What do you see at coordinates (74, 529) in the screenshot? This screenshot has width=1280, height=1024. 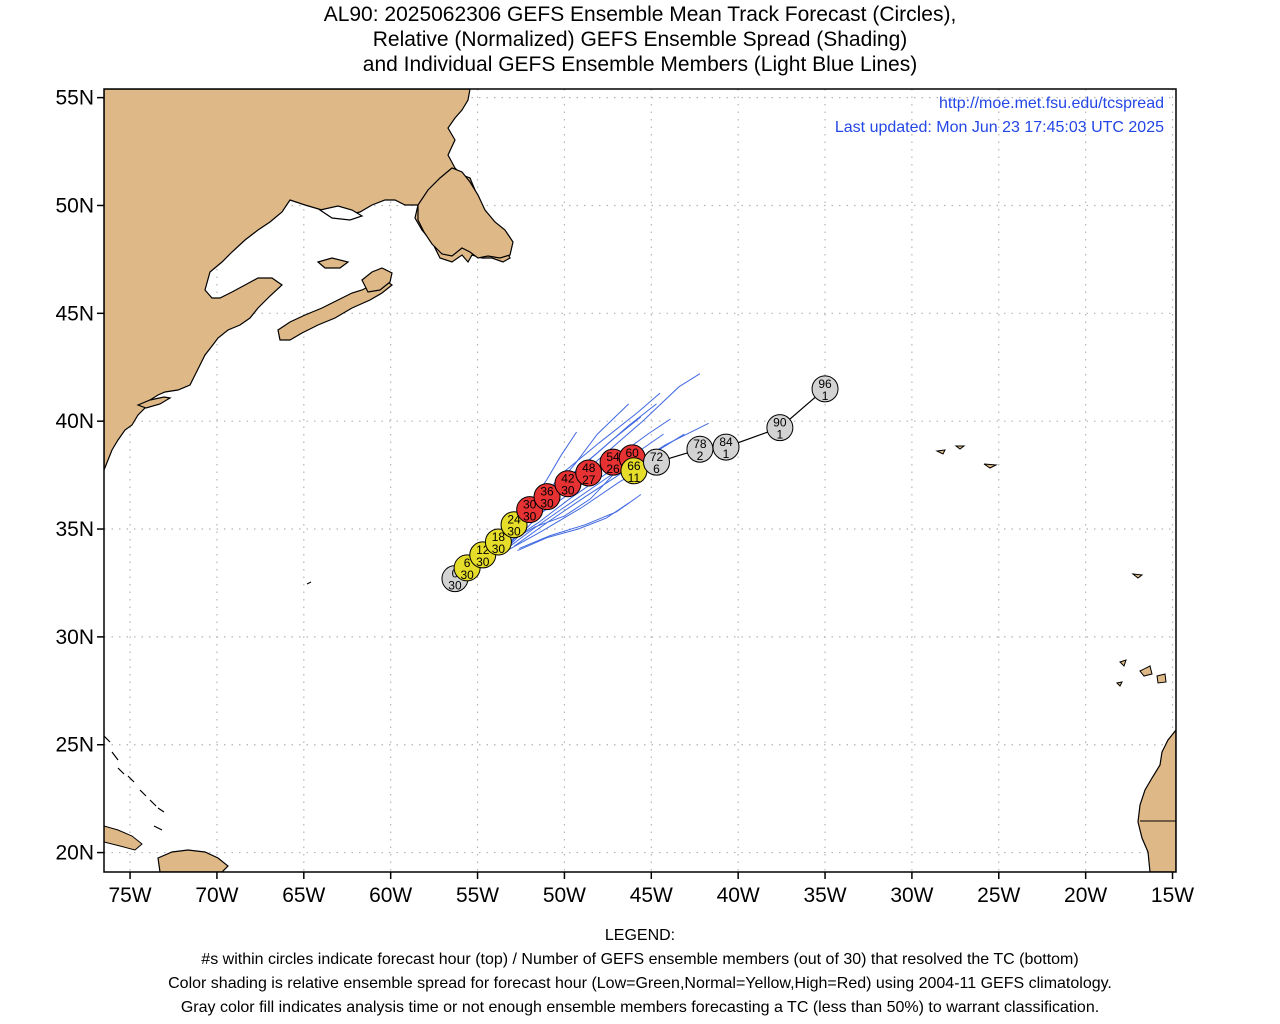 I see `y-tick-label: 35N` at bounding box center [74, 529].